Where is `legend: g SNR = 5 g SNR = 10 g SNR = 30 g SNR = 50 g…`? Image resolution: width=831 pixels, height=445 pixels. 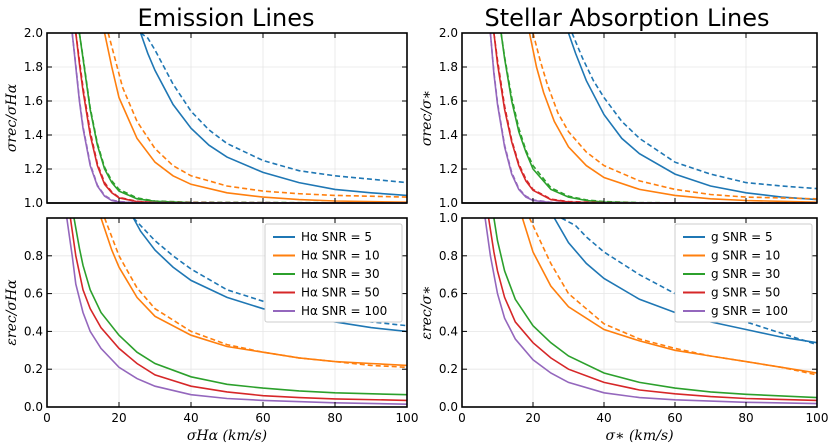
legend: g SNR = 5 g SNR = 10 g SNR = 30 g SNR = 50 g… is located at coordinates (743, 273).